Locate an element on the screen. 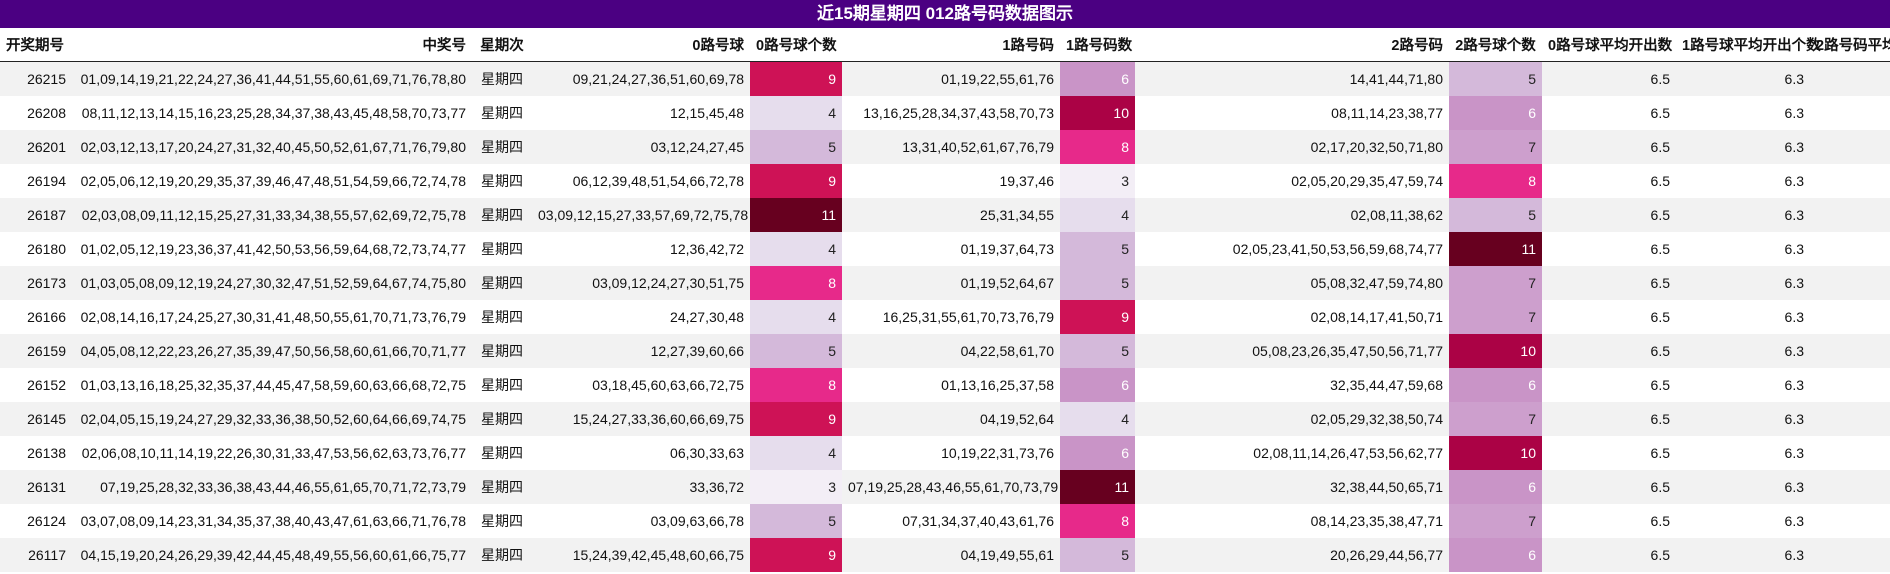 The image size is (1890, 574). cell-route1-count: 9 is located at coordinates (1097, 317).